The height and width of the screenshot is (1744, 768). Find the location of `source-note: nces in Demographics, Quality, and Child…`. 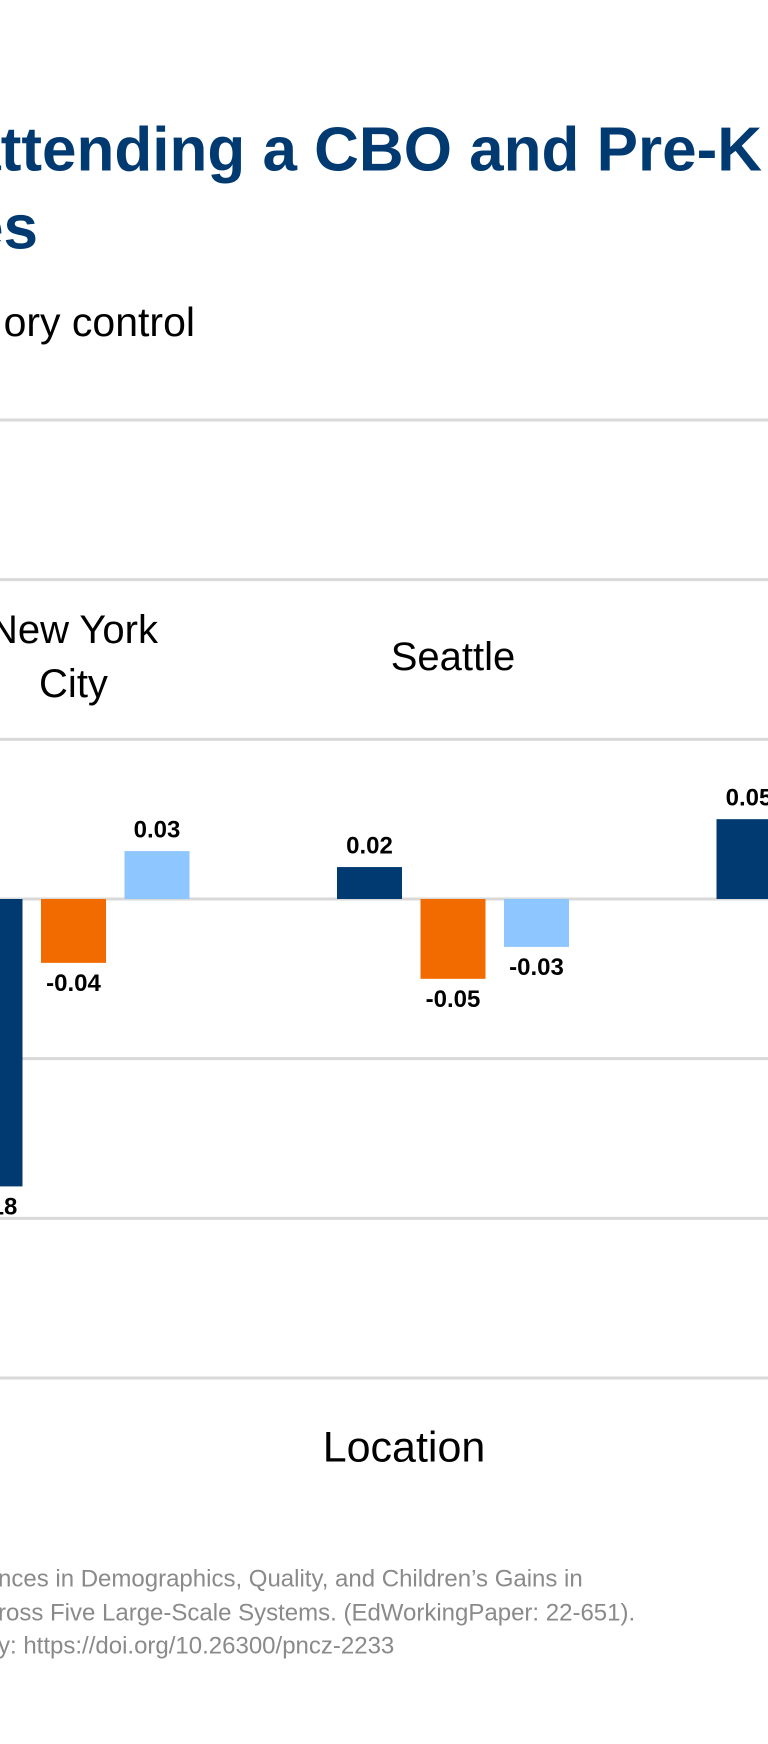

source-note: nces in Demographics, Quality, and Child… is located at coordinates (291, 1578).